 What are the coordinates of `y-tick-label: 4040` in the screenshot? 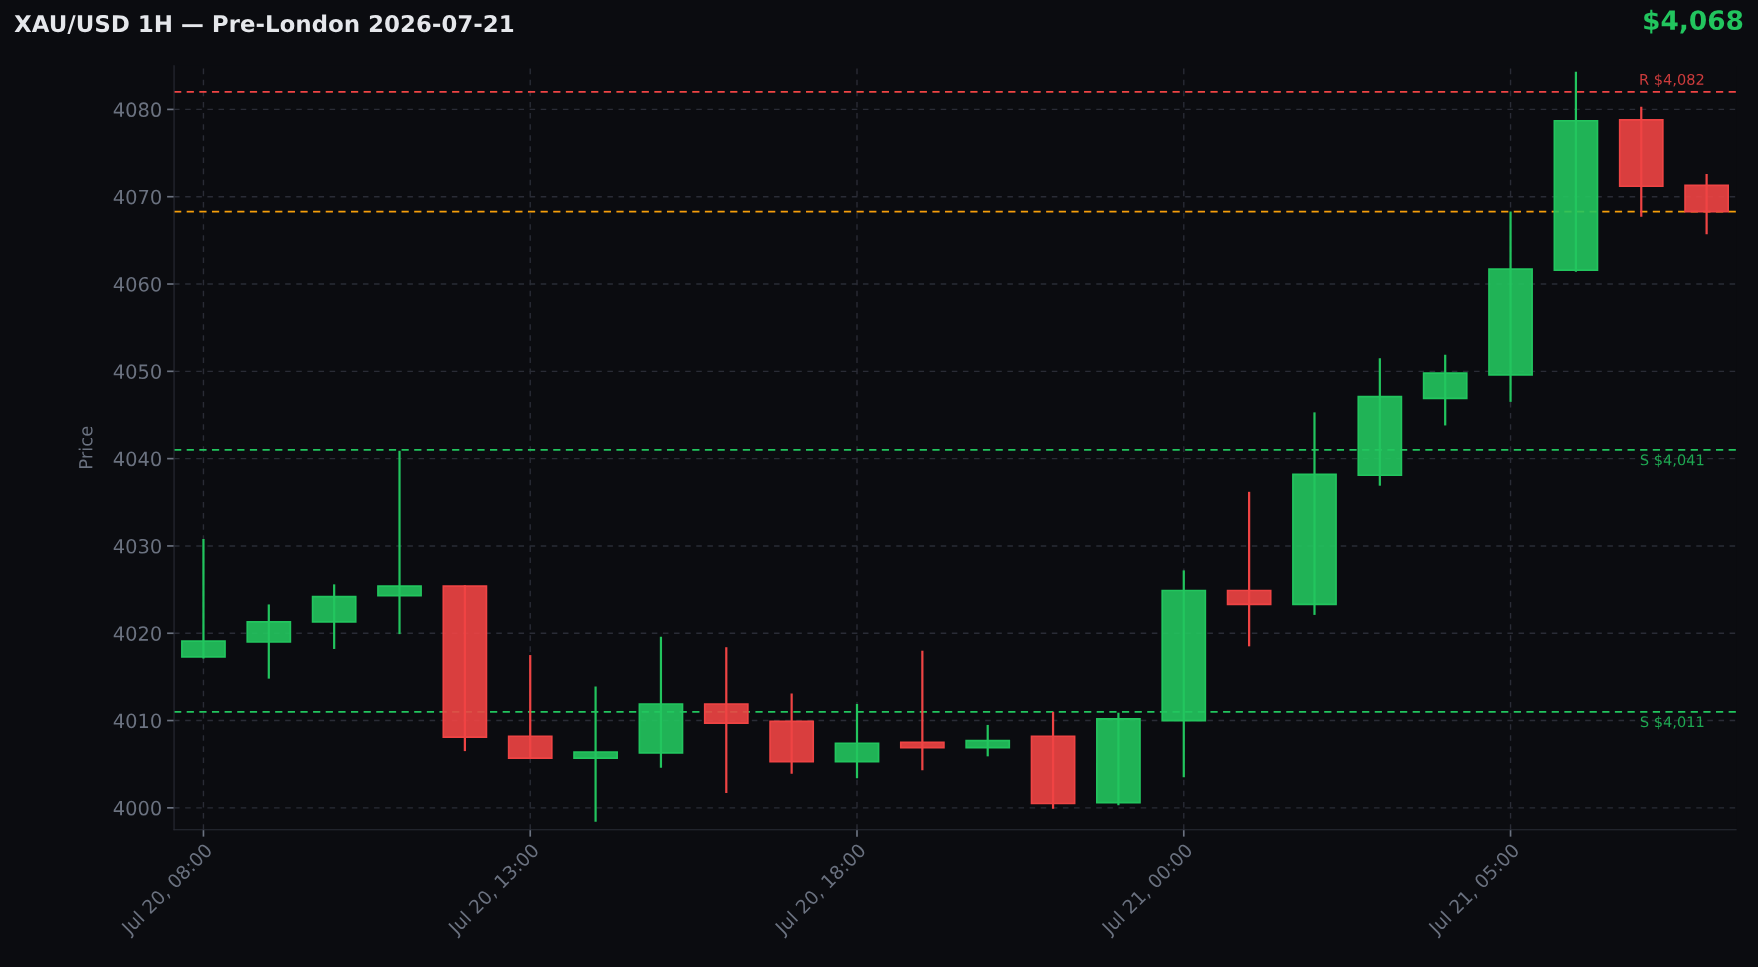 It's located at (137, 459).